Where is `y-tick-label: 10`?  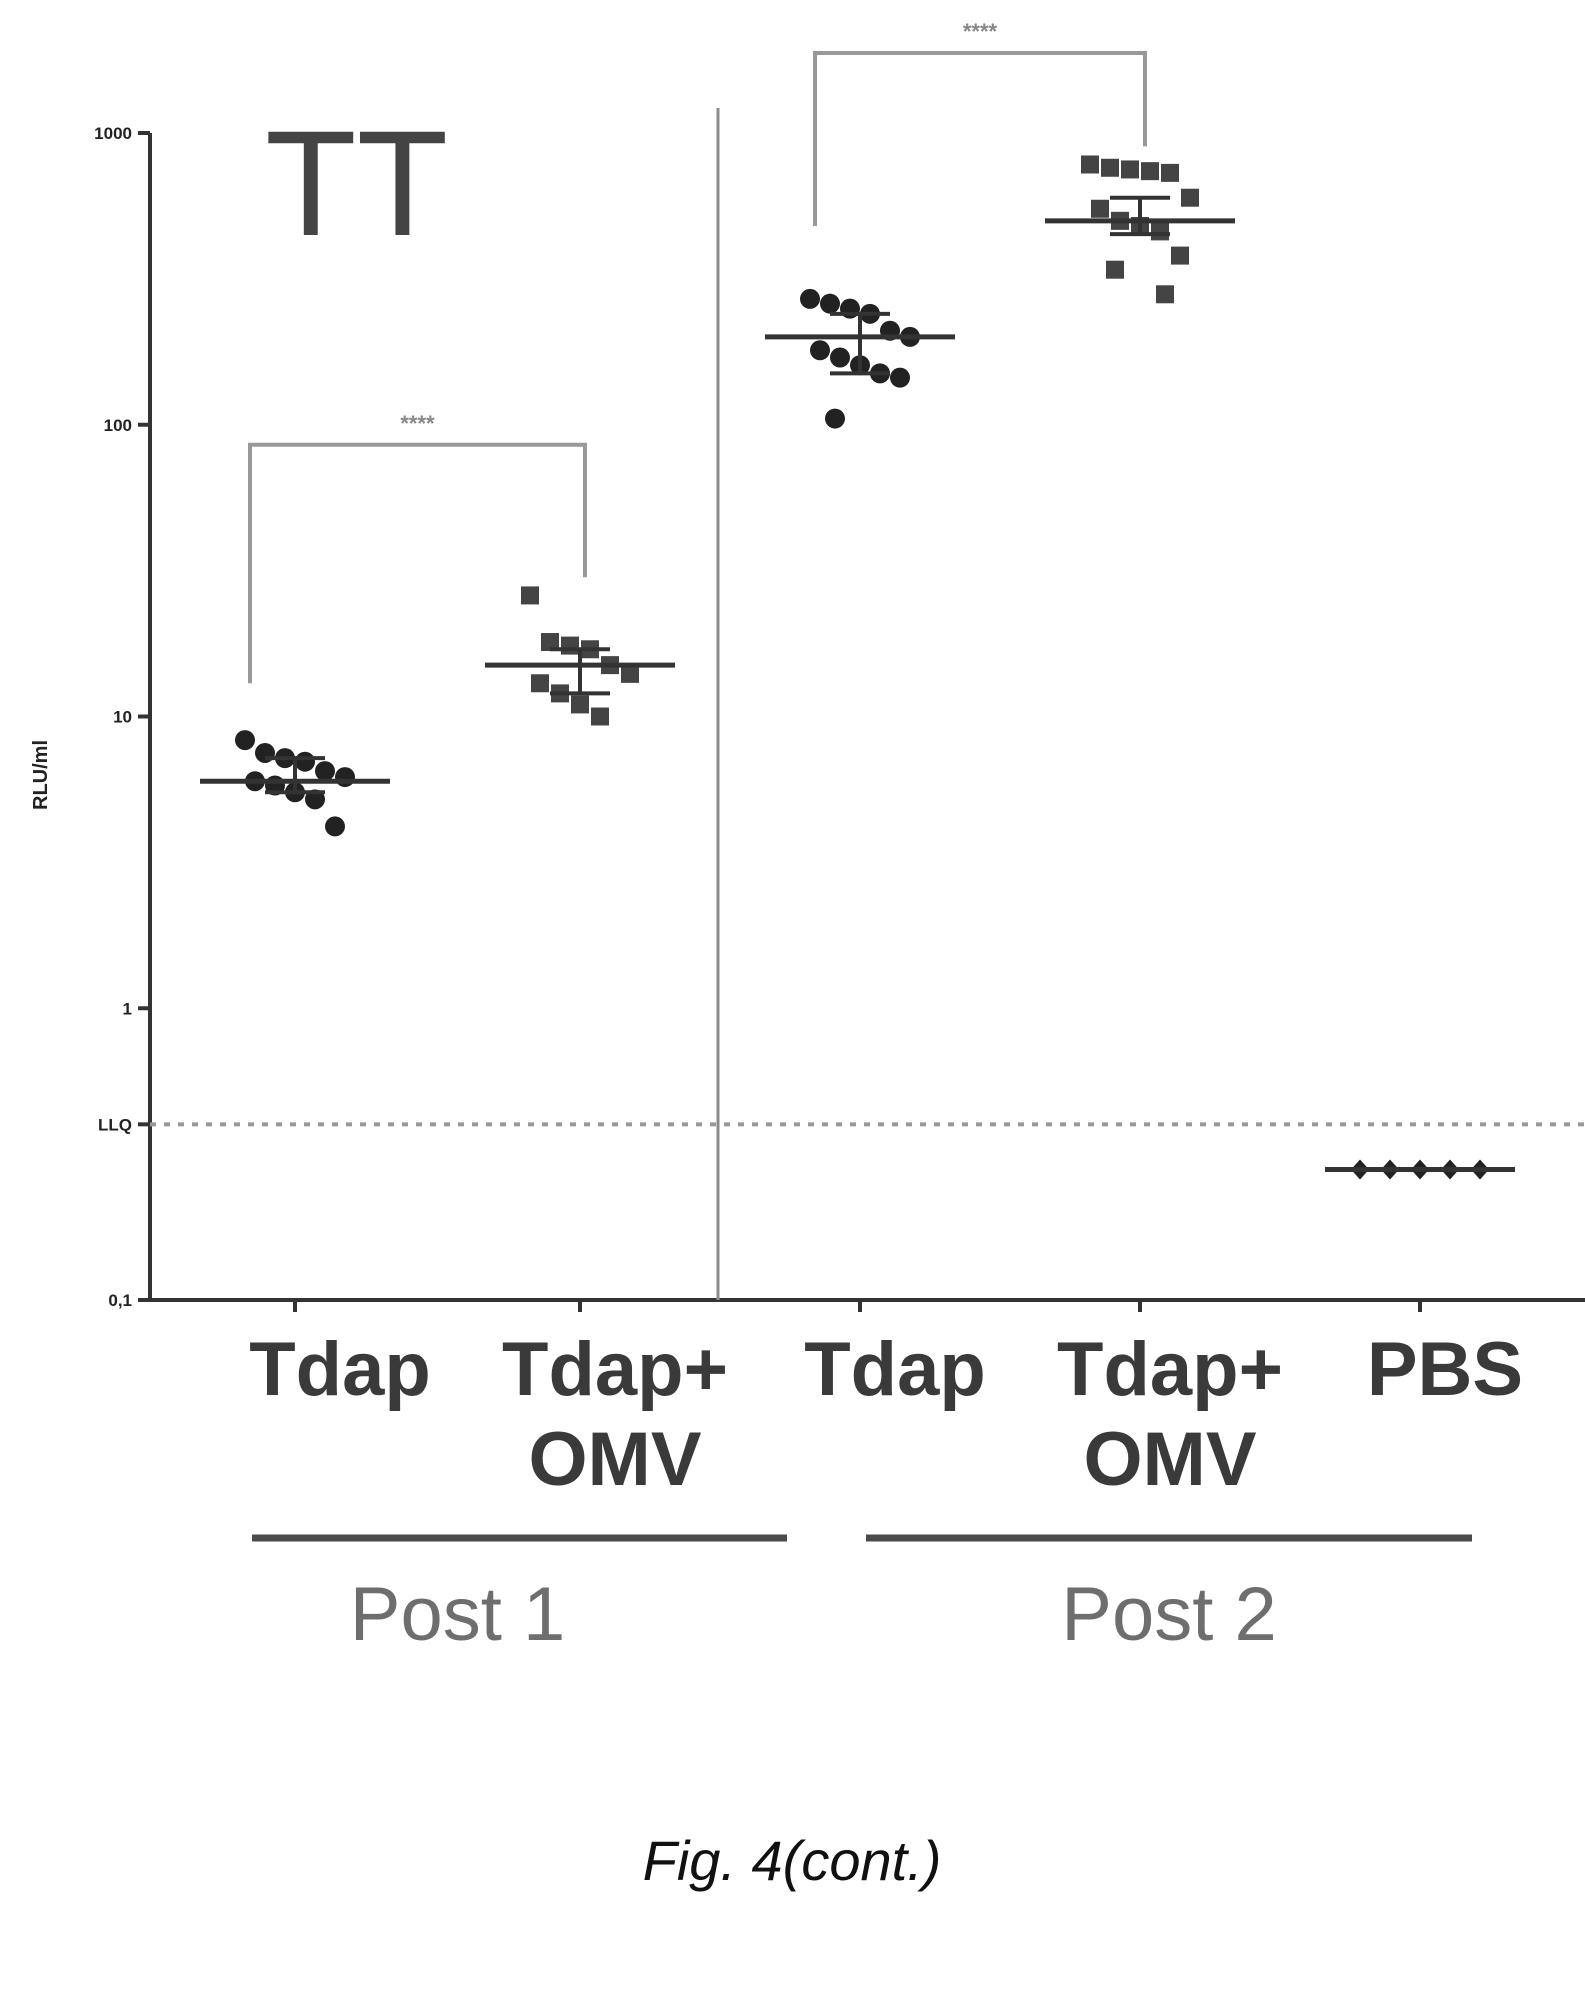 y-tick-label: 10 is located at coordinates (122, 717).